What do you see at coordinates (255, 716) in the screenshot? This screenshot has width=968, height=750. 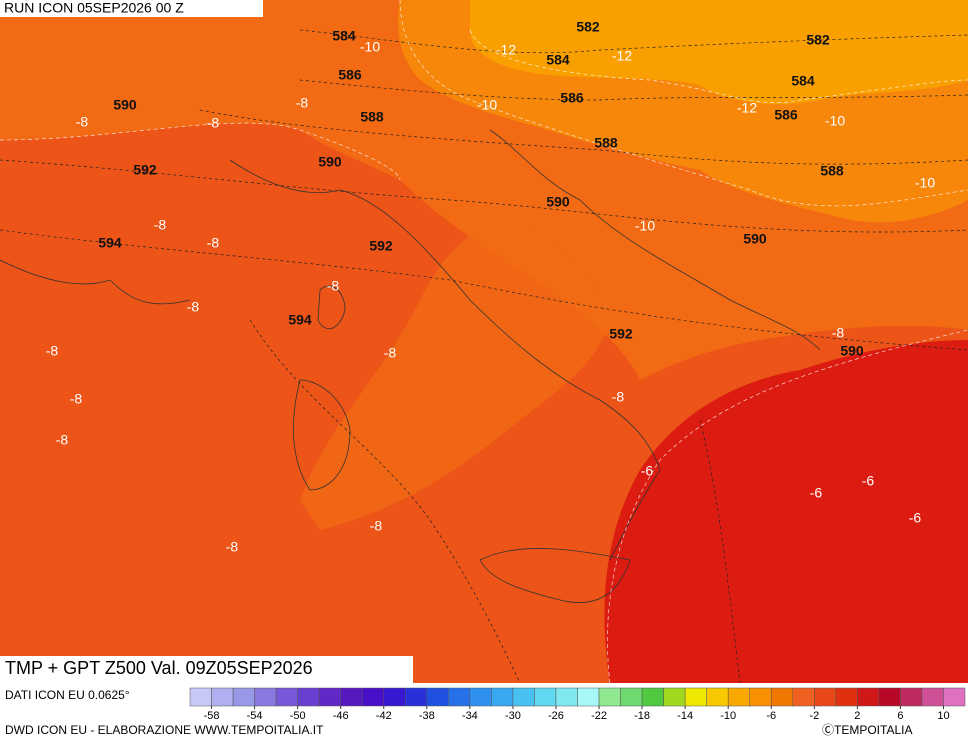 I see `colorbar-tick-label: -54` at bounding box center [255, 716].